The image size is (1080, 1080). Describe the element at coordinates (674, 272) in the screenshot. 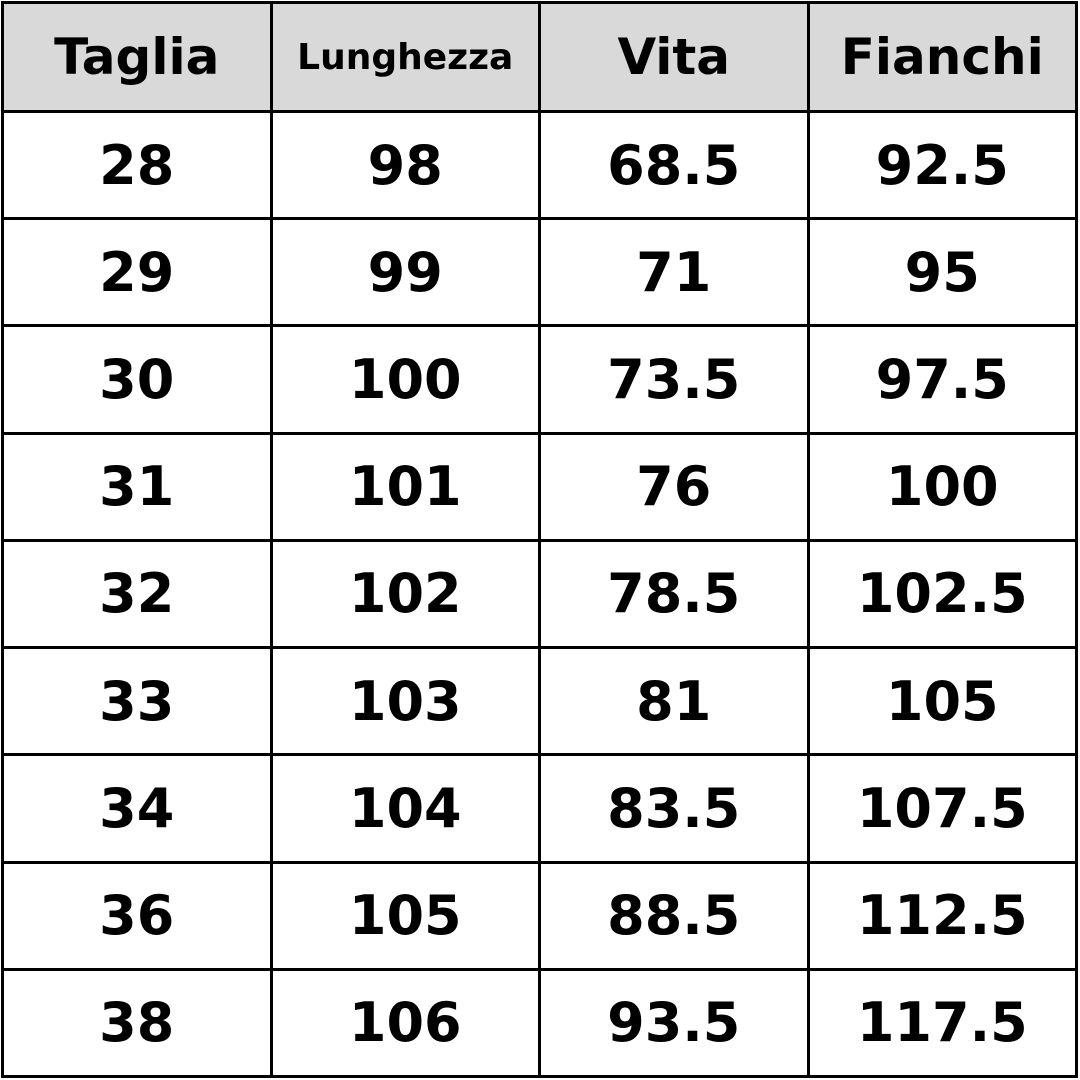

I see `table-cell: 71` at that location.